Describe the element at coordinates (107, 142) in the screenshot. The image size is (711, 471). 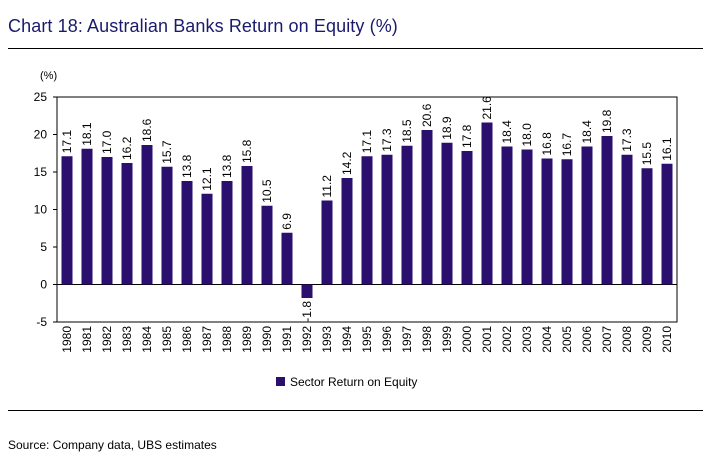
I see `value-label-1982: 17.0` at that location.